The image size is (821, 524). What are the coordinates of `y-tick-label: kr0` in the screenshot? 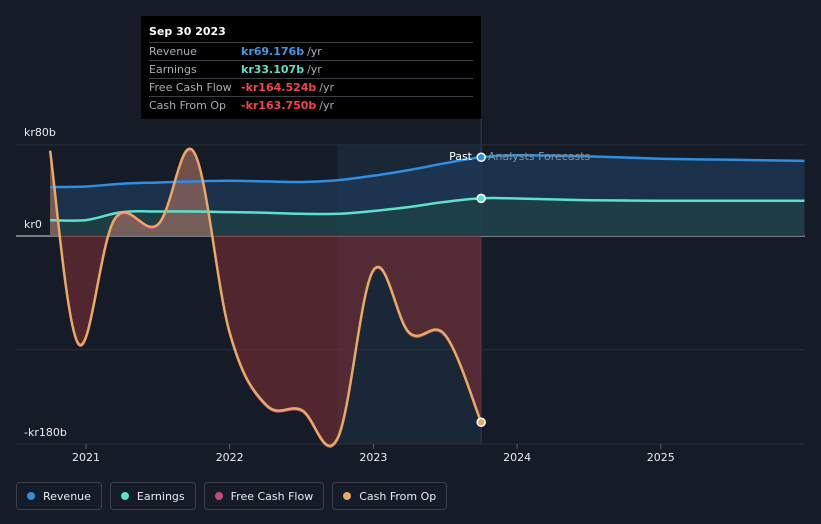 It's located at (33, 224).